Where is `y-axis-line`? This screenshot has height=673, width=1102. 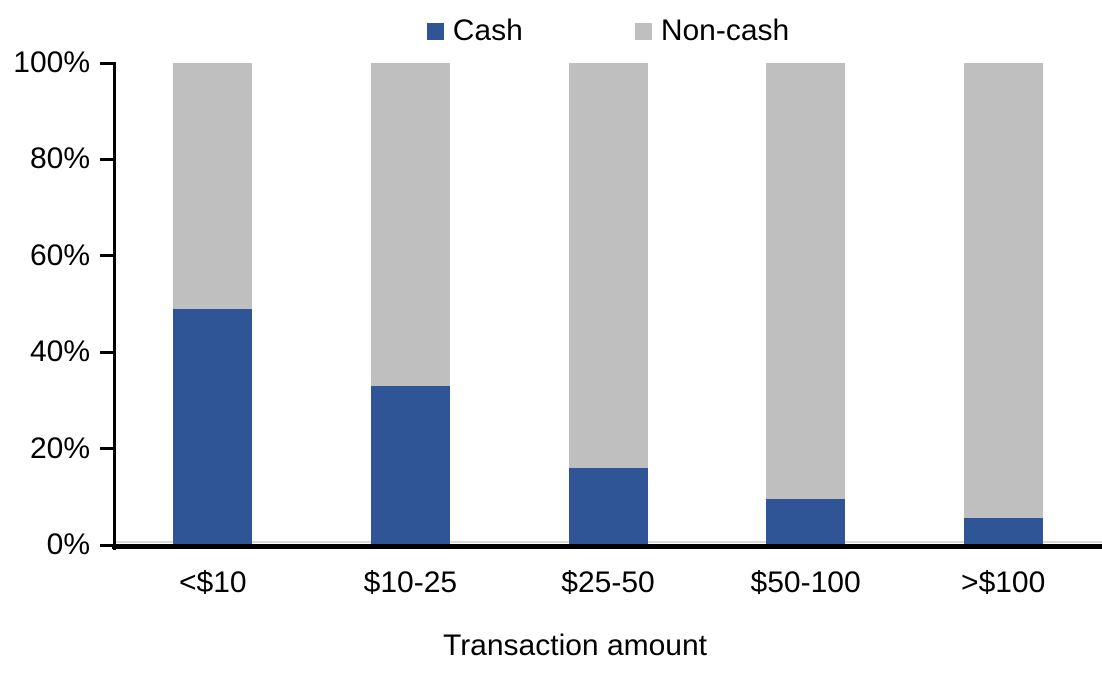 y-axis-line is located at coordinates (114, 306).